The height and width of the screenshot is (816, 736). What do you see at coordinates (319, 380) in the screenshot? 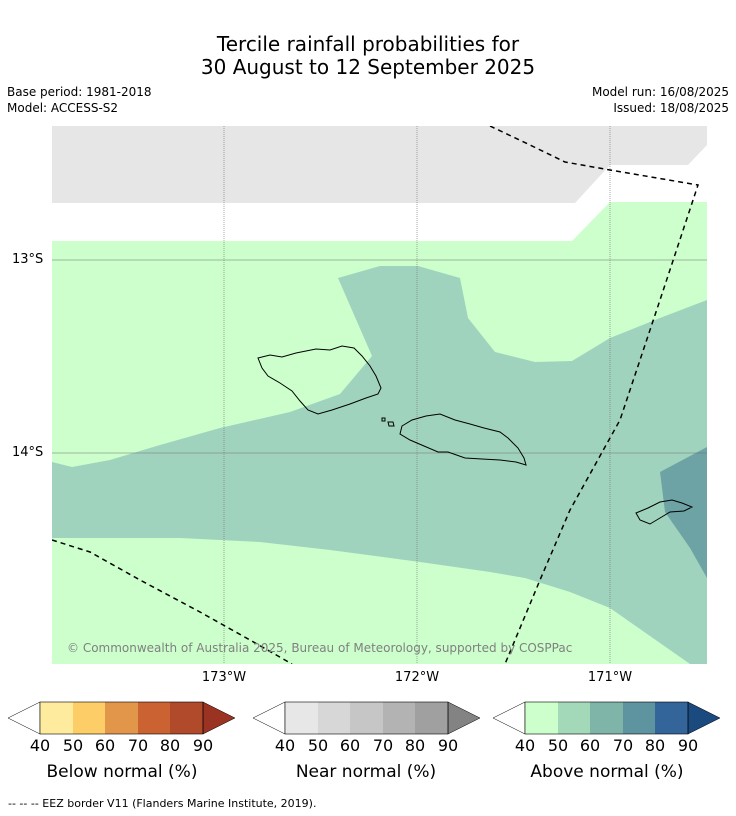
I see `savaii-island-outline` at bounding box center [319, 380].